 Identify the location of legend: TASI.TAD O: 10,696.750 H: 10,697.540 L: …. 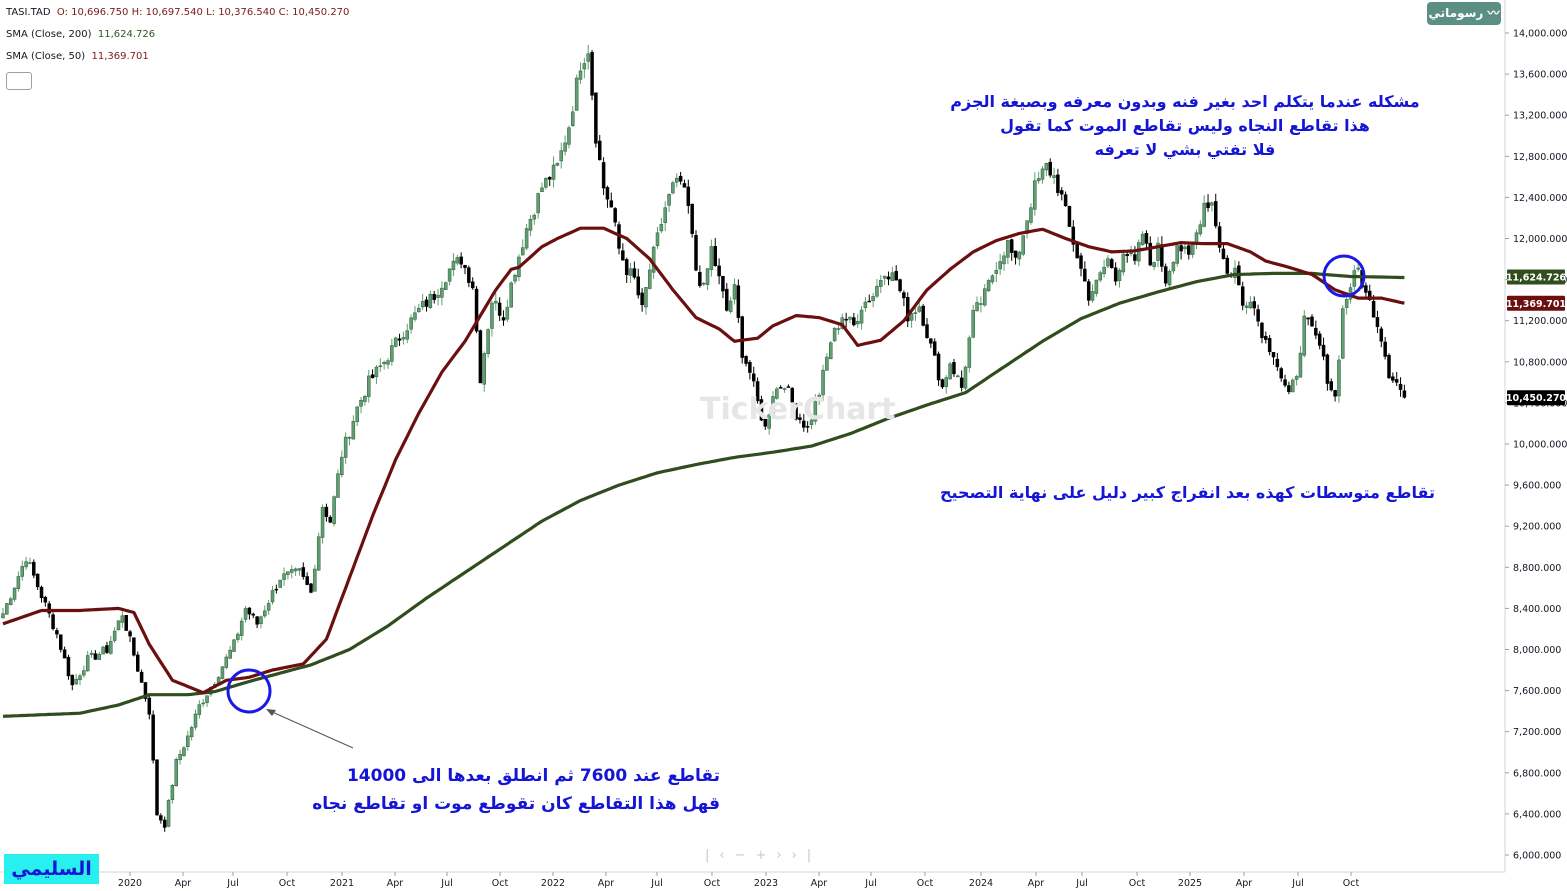
(177, 46).